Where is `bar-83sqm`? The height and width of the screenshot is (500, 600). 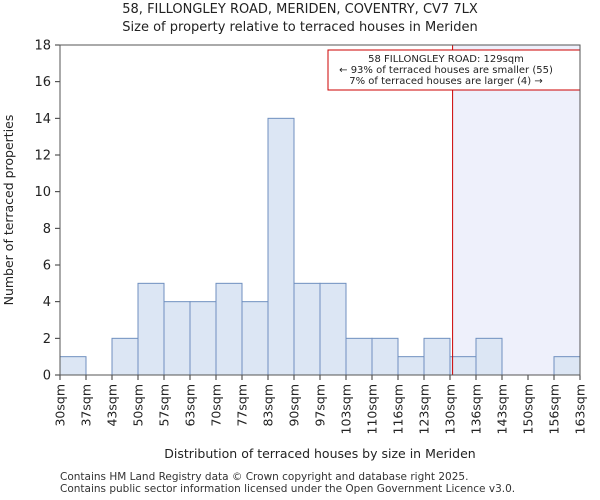
bar-83sqm is located at coordinates (281, 246).